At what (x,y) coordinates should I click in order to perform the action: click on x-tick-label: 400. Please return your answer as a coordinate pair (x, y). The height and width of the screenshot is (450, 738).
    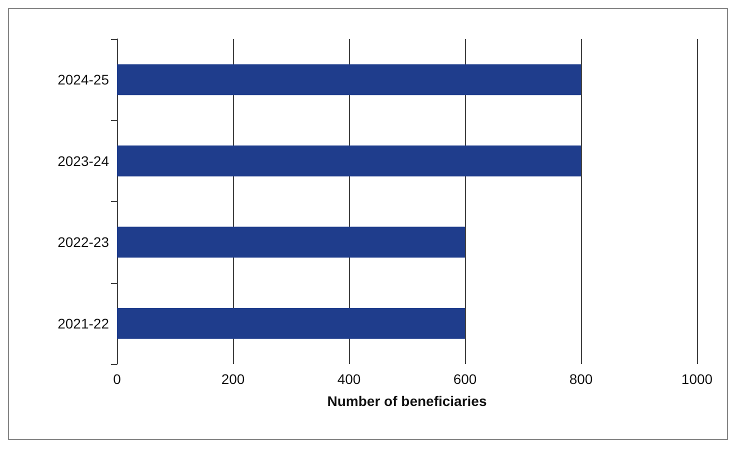
    Looking at the image, I should click on (349, 379).